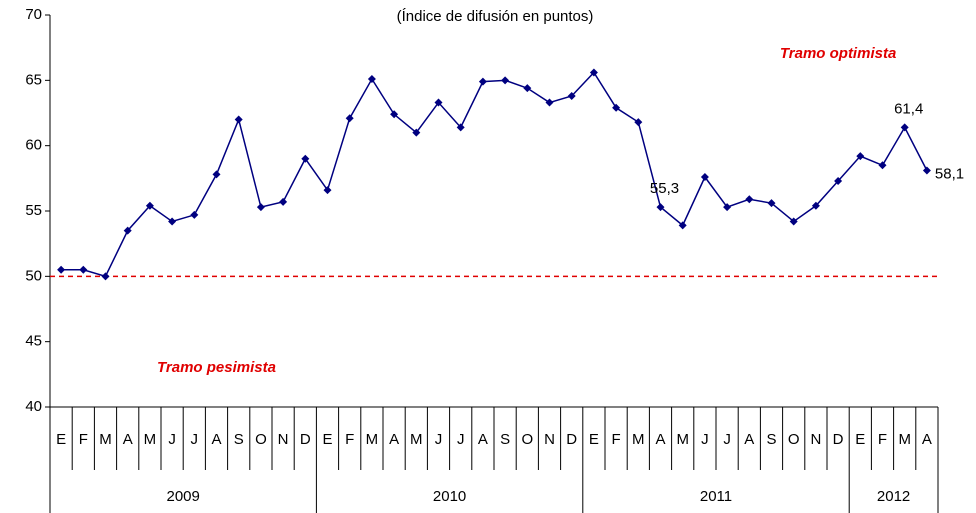  I want to click on annotation: Tramo optimista, so click(838, 53).